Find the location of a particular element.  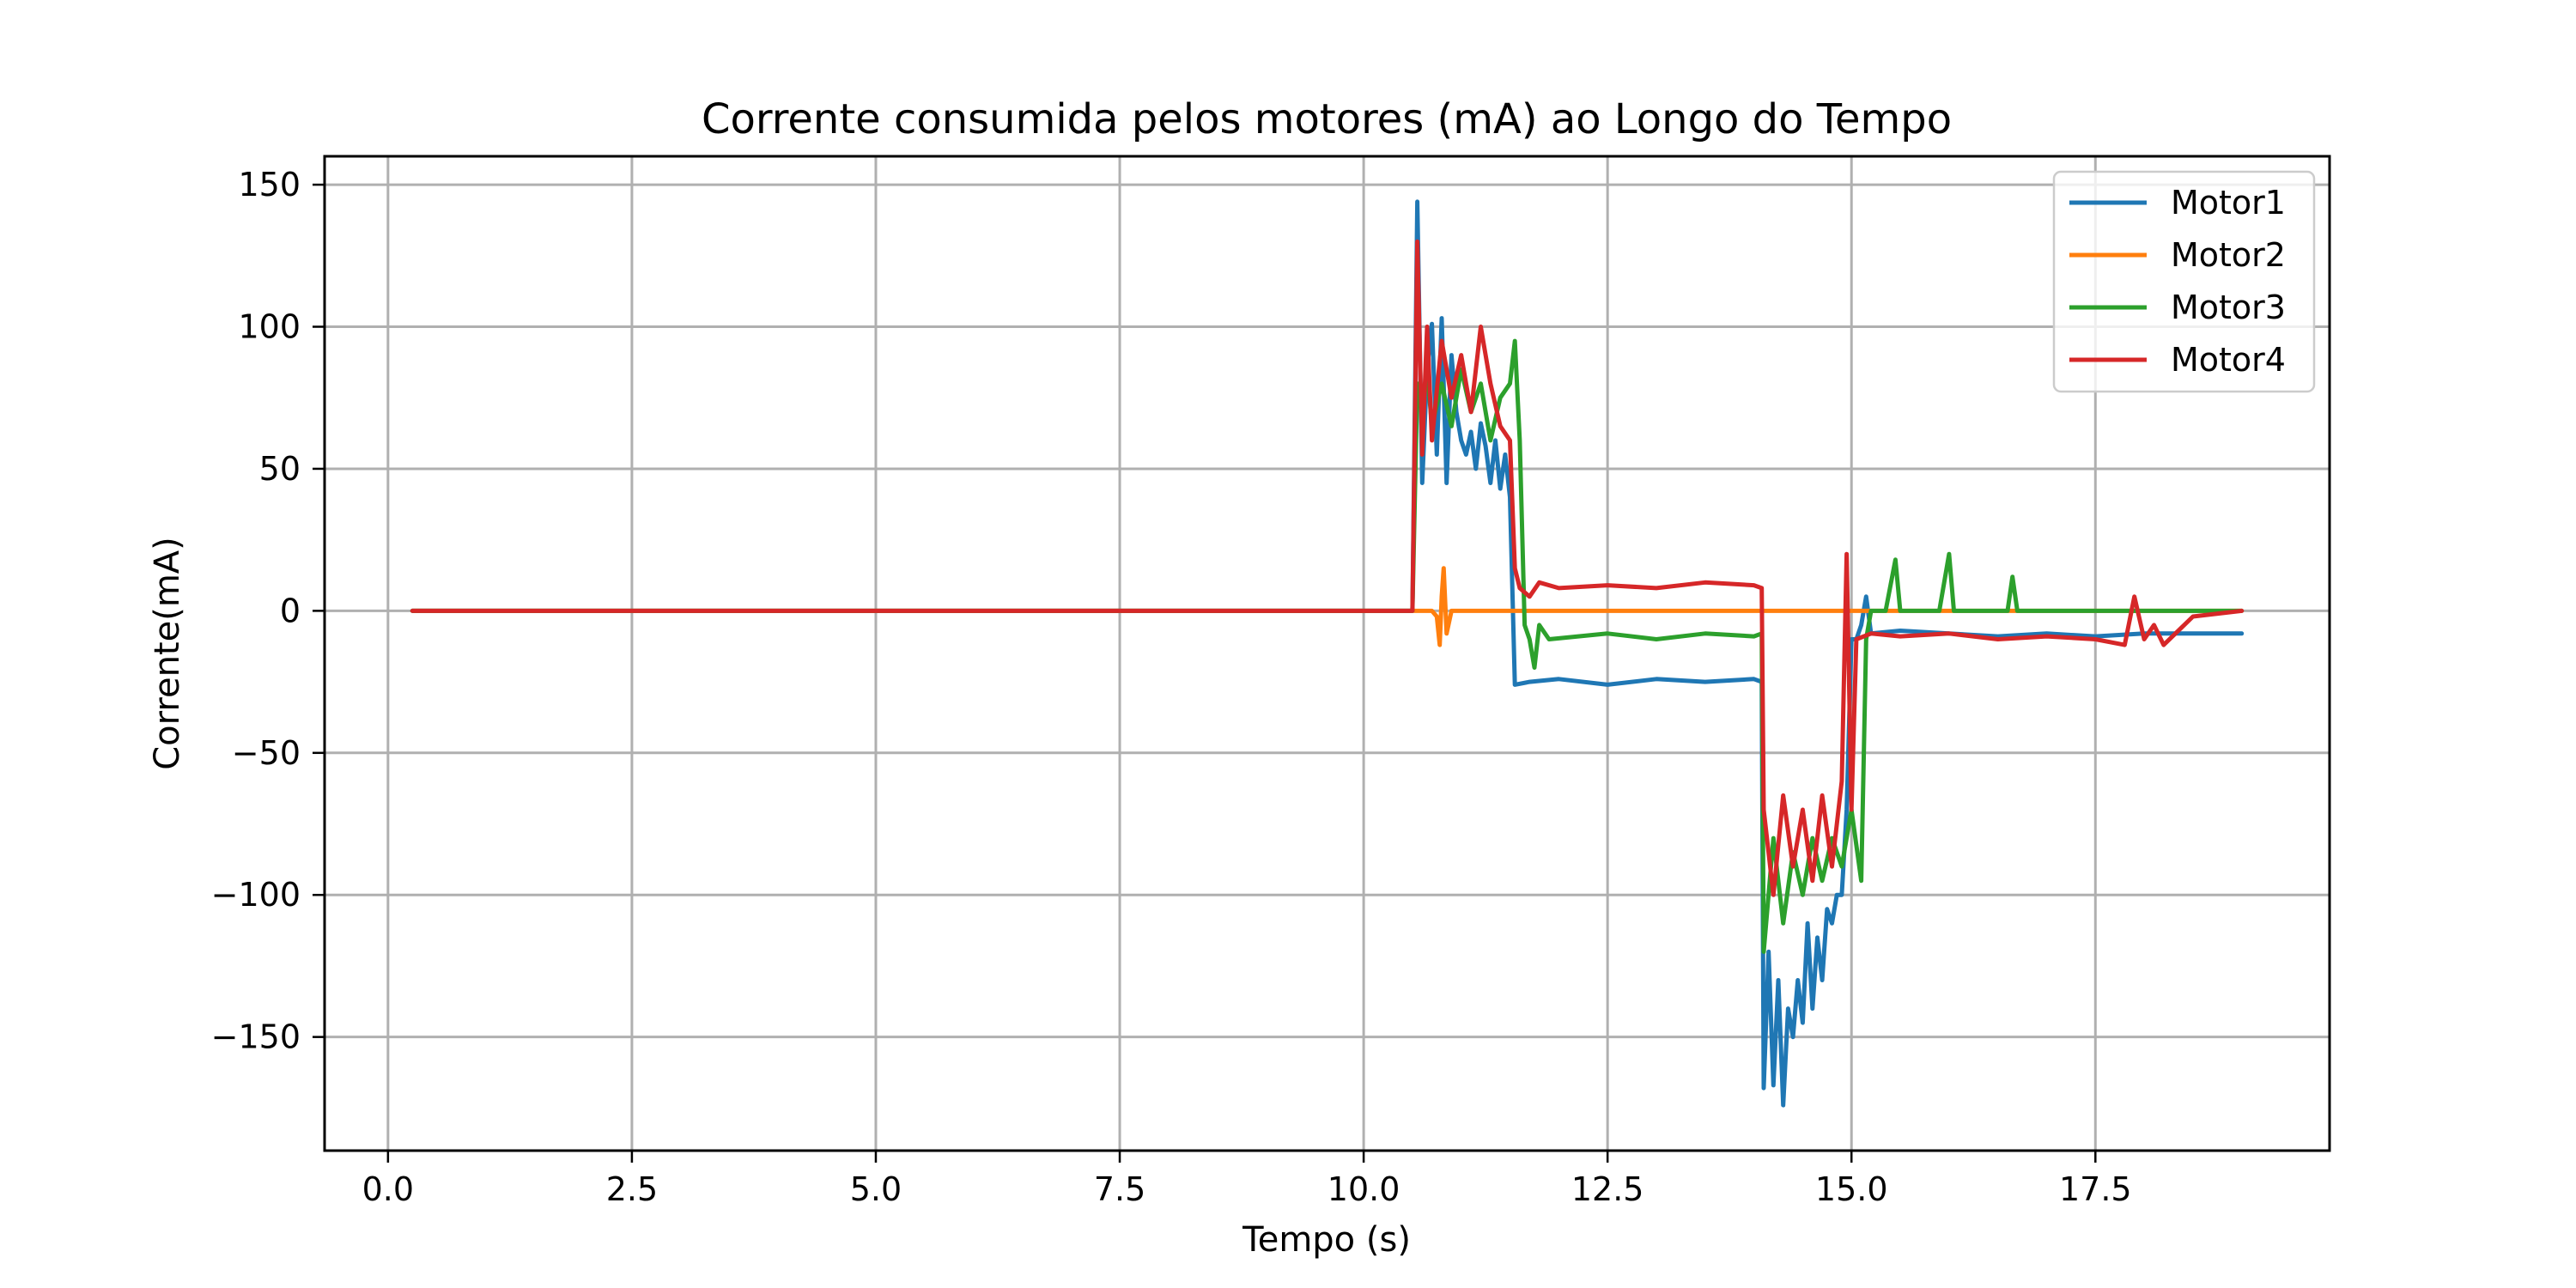

legend-label-motor1: Motor1 is located at coordinates (2229, 203).